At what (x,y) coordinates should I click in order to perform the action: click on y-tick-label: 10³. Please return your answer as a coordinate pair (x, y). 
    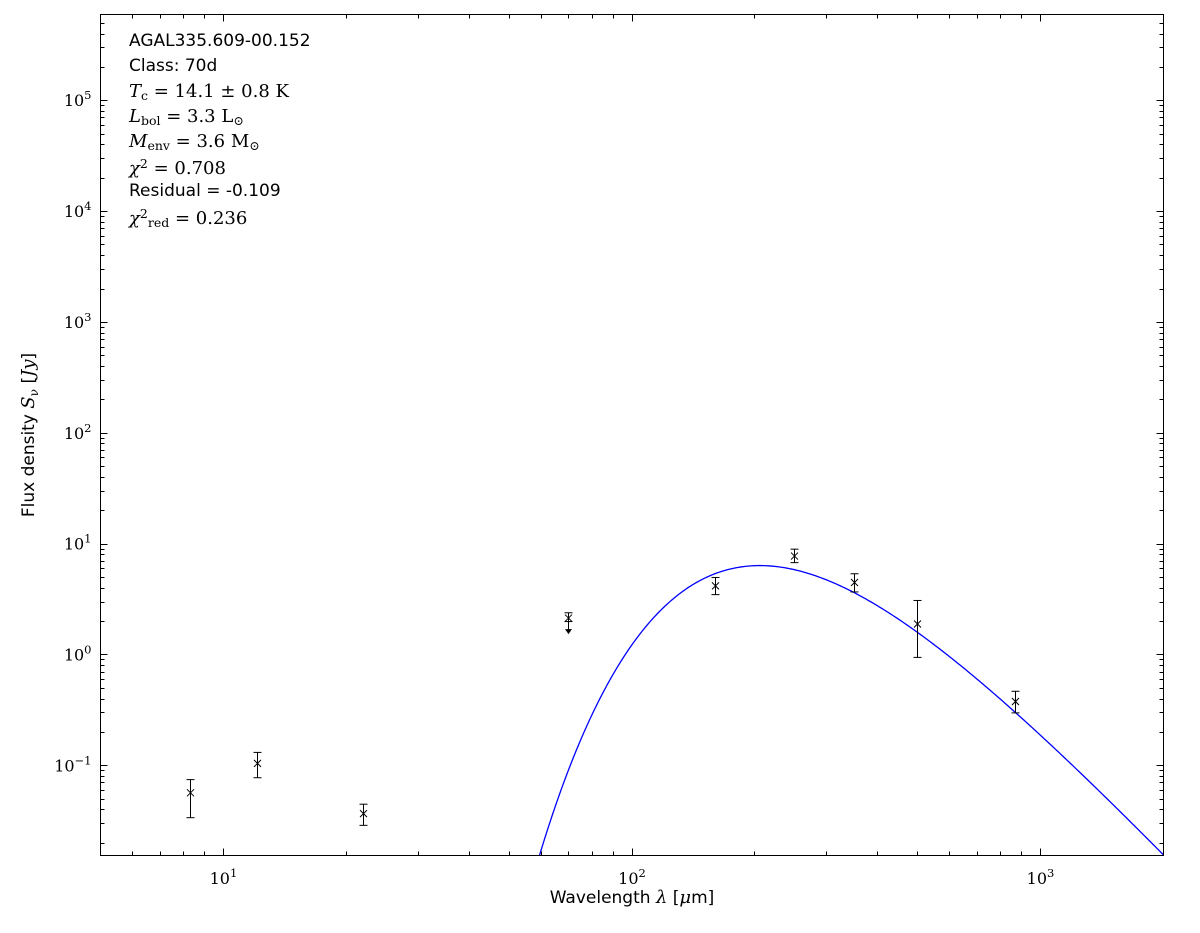
    Looking at the image, I should click on (78, 321).